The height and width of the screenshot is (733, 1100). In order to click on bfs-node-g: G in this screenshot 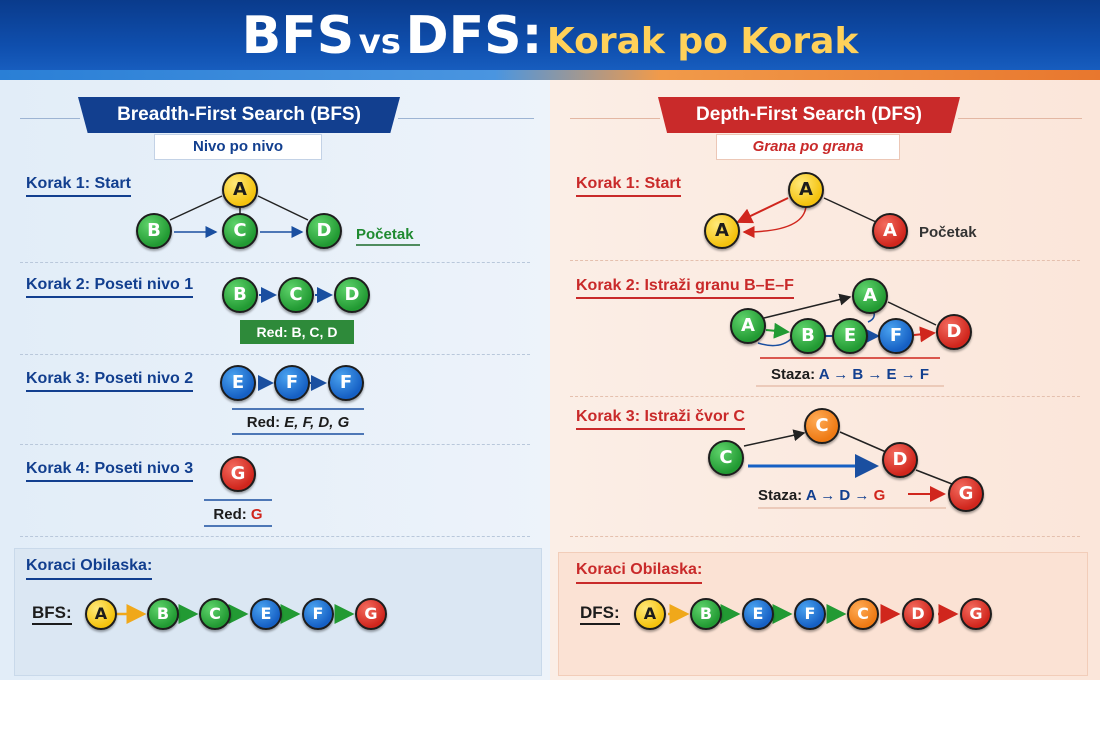, I will do `click(238, 474)`.